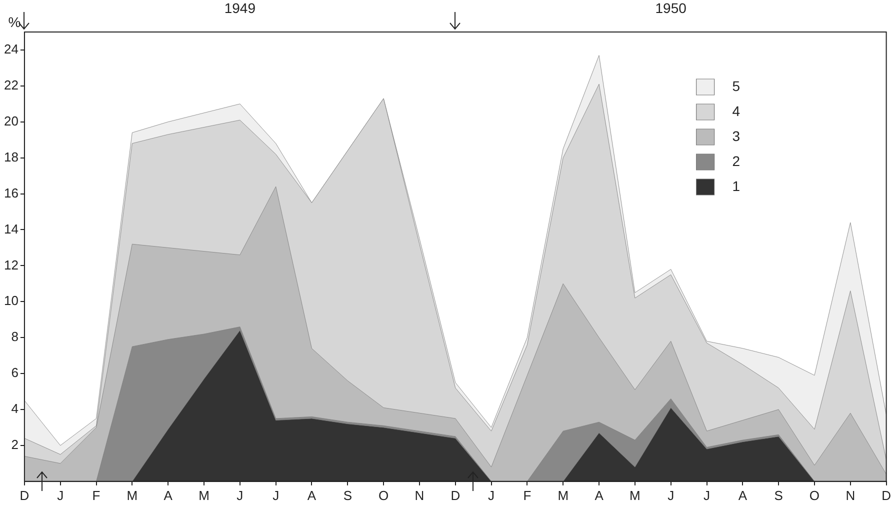  I want to click on y-tick-label: 16, so click(11, 192).